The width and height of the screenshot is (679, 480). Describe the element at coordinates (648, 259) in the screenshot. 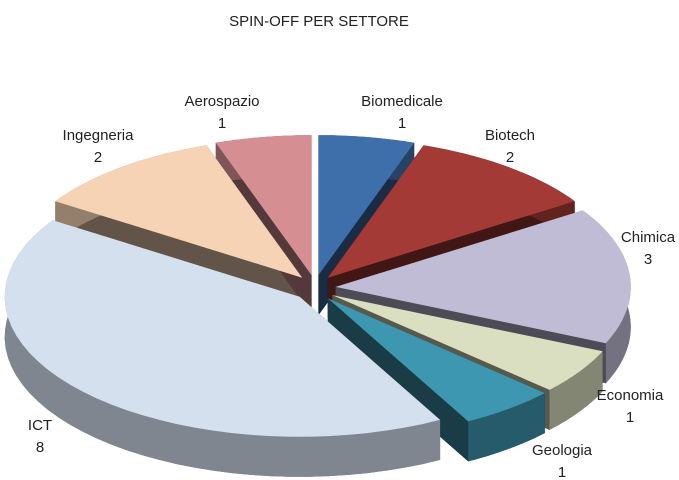

I see `label-value: 3` at that location.